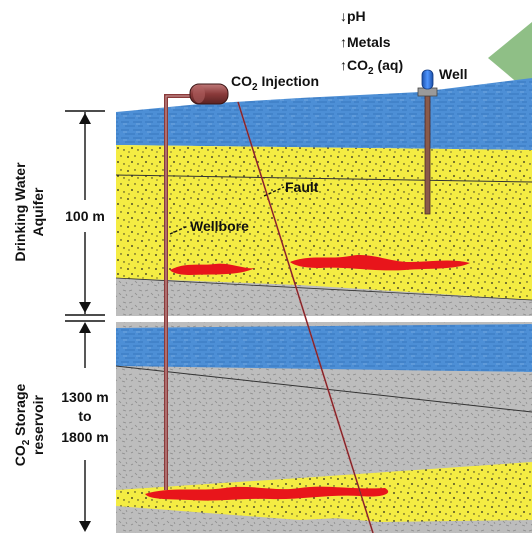 Image resolution: width=532 pixels, height=533 pixels. I want to click on effect-co2-aq: ↑CO2 (aq), so click(371, 67).